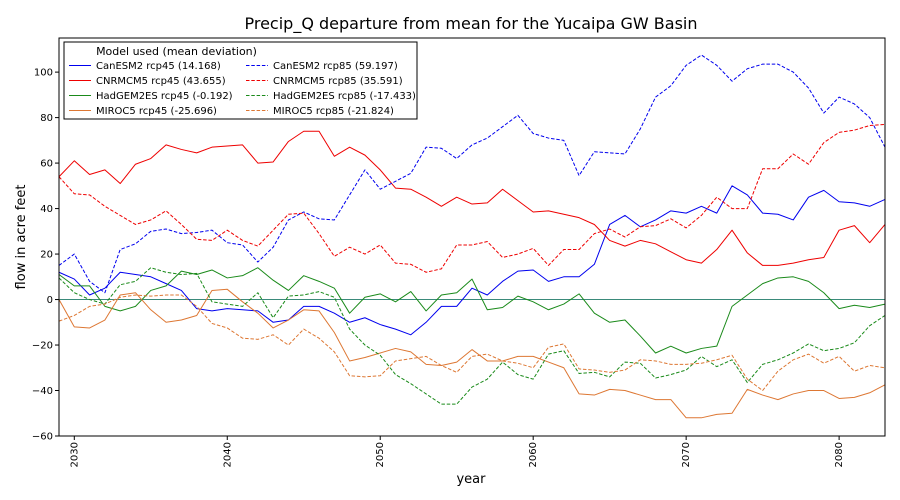 This screenshot has height=500, width=900. Describe the element at coordinates (42, 346) in the screenshot. I see `y-tick-label: −20` at that location.